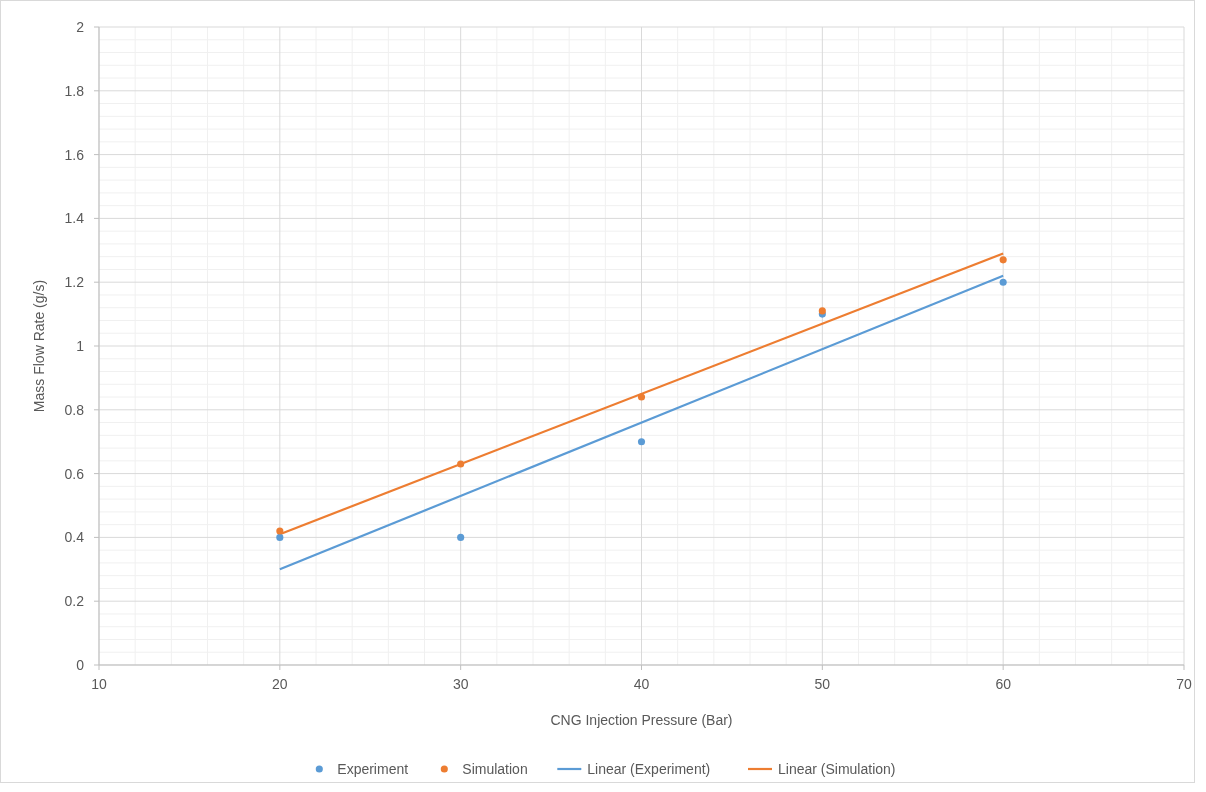 The width and height of the screenshot is (1206, 792). I want to click on x-tick-label: 60, so click(1003, 684).